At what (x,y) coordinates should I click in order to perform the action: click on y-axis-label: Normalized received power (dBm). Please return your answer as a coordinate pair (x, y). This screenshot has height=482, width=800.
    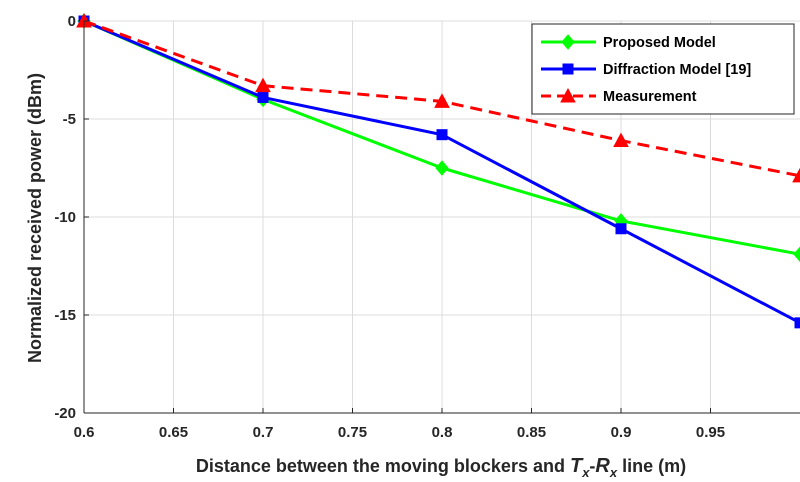
    Looking at the image, I should click on (35, 218).